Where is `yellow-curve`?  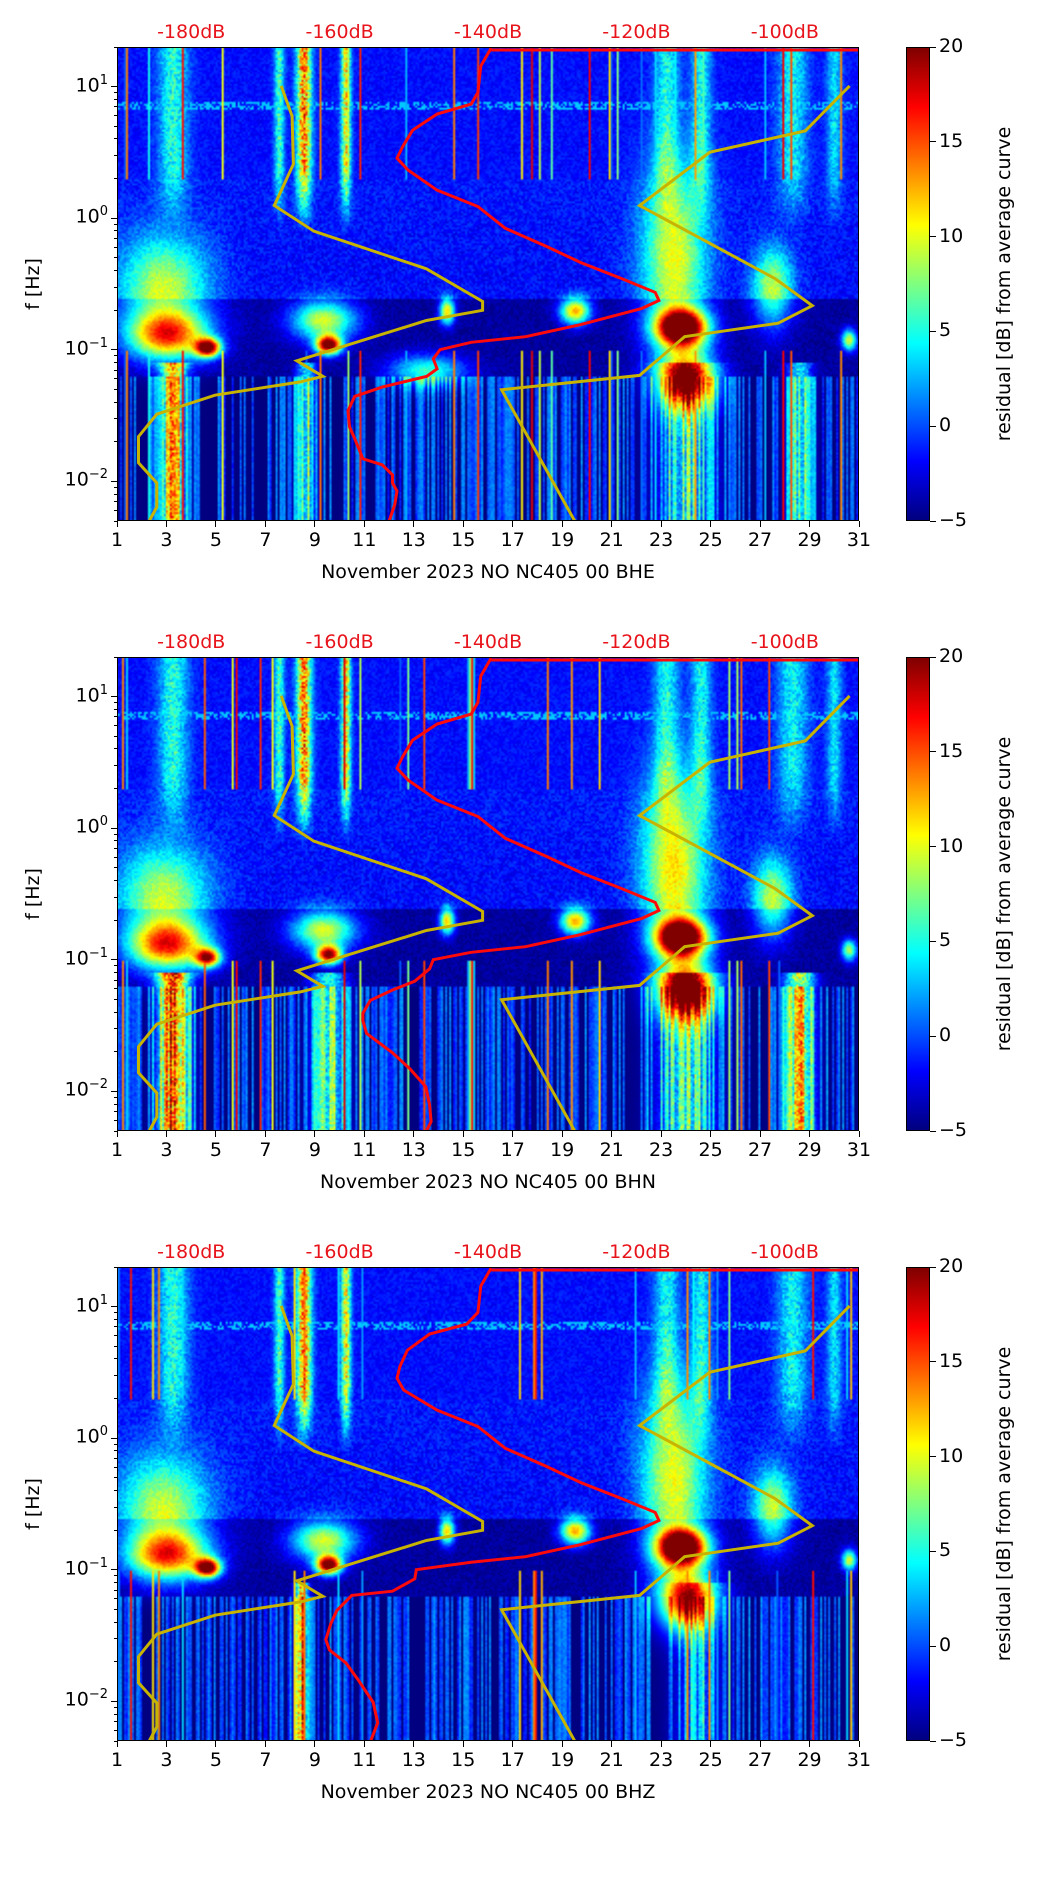
yellow-curve is located at coordinates (675, 912).